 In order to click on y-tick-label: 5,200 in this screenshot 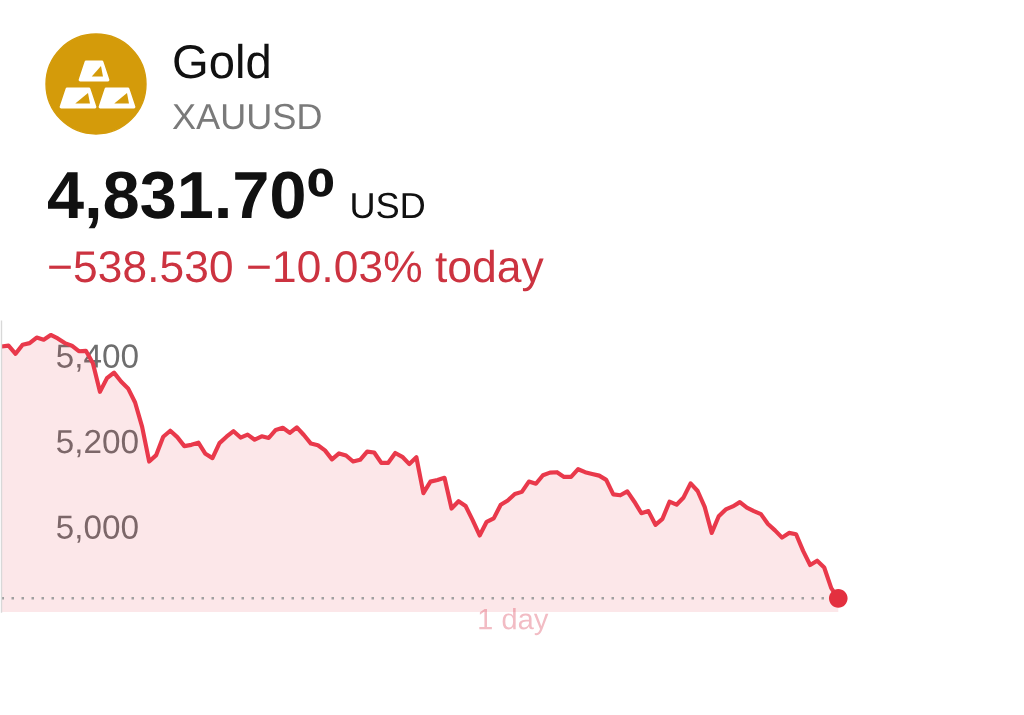, I will do `click(97, 443)`.